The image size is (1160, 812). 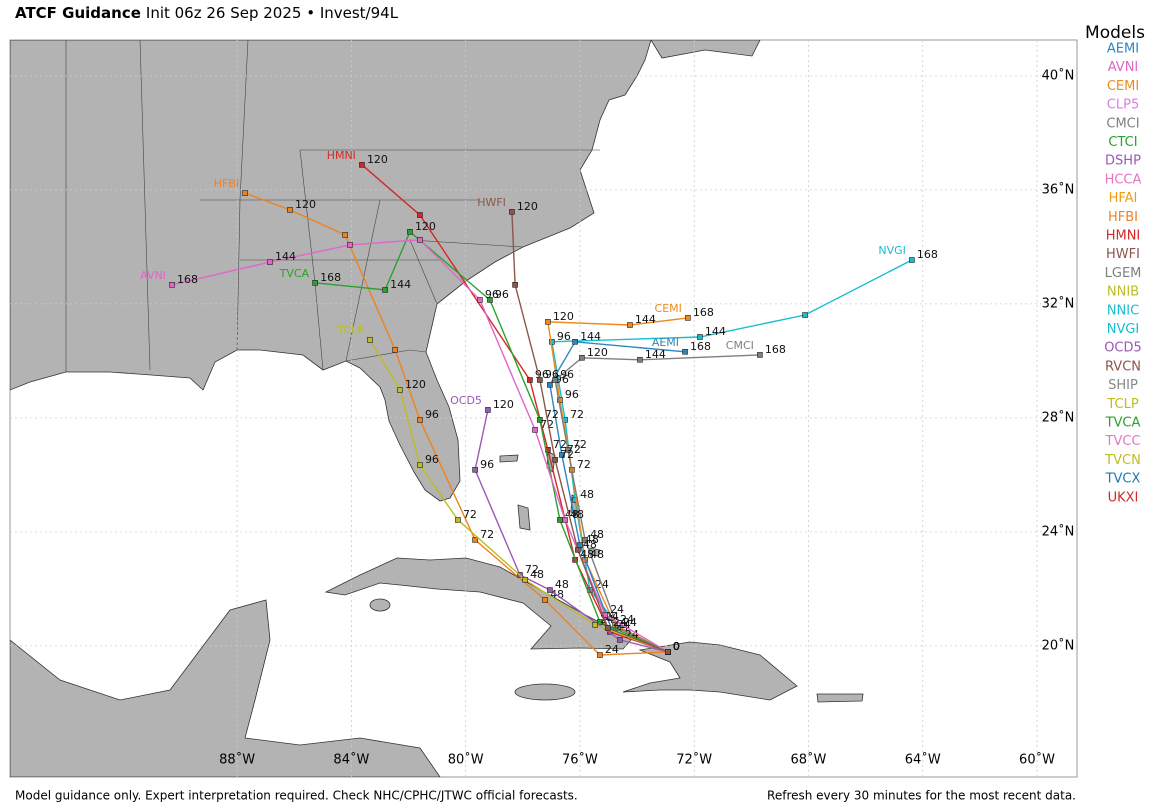 What do you see at coordinates (1115, 33) in the screenshot?
I see `legend-title: Models` at bounding box center [1115, 33].